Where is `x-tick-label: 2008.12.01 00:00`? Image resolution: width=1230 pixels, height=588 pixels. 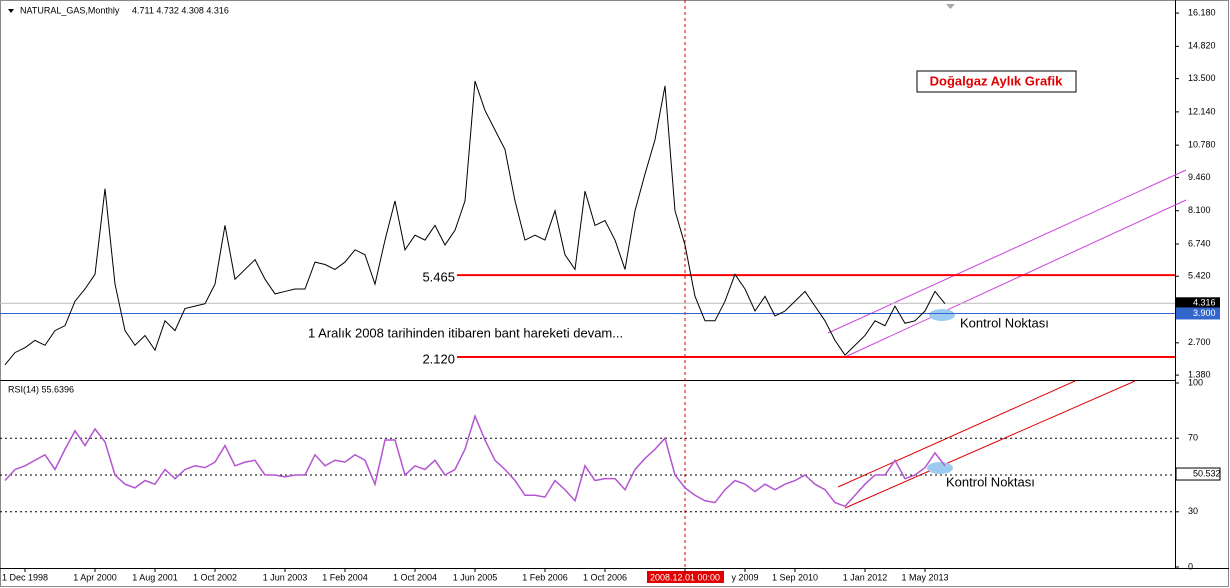 x-tick-label: 2008.12.01 00:00 is located at coordinates (685, 577).